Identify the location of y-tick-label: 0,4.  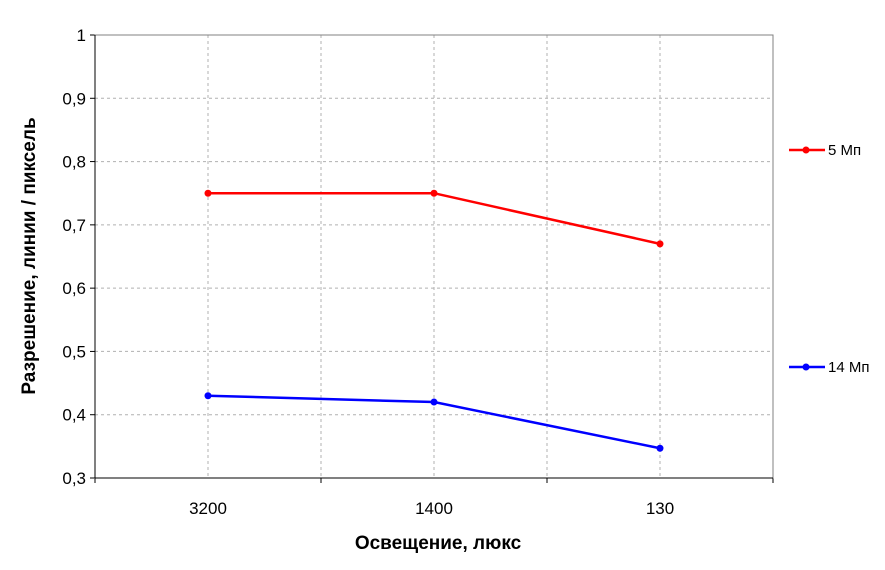
(74, 415).